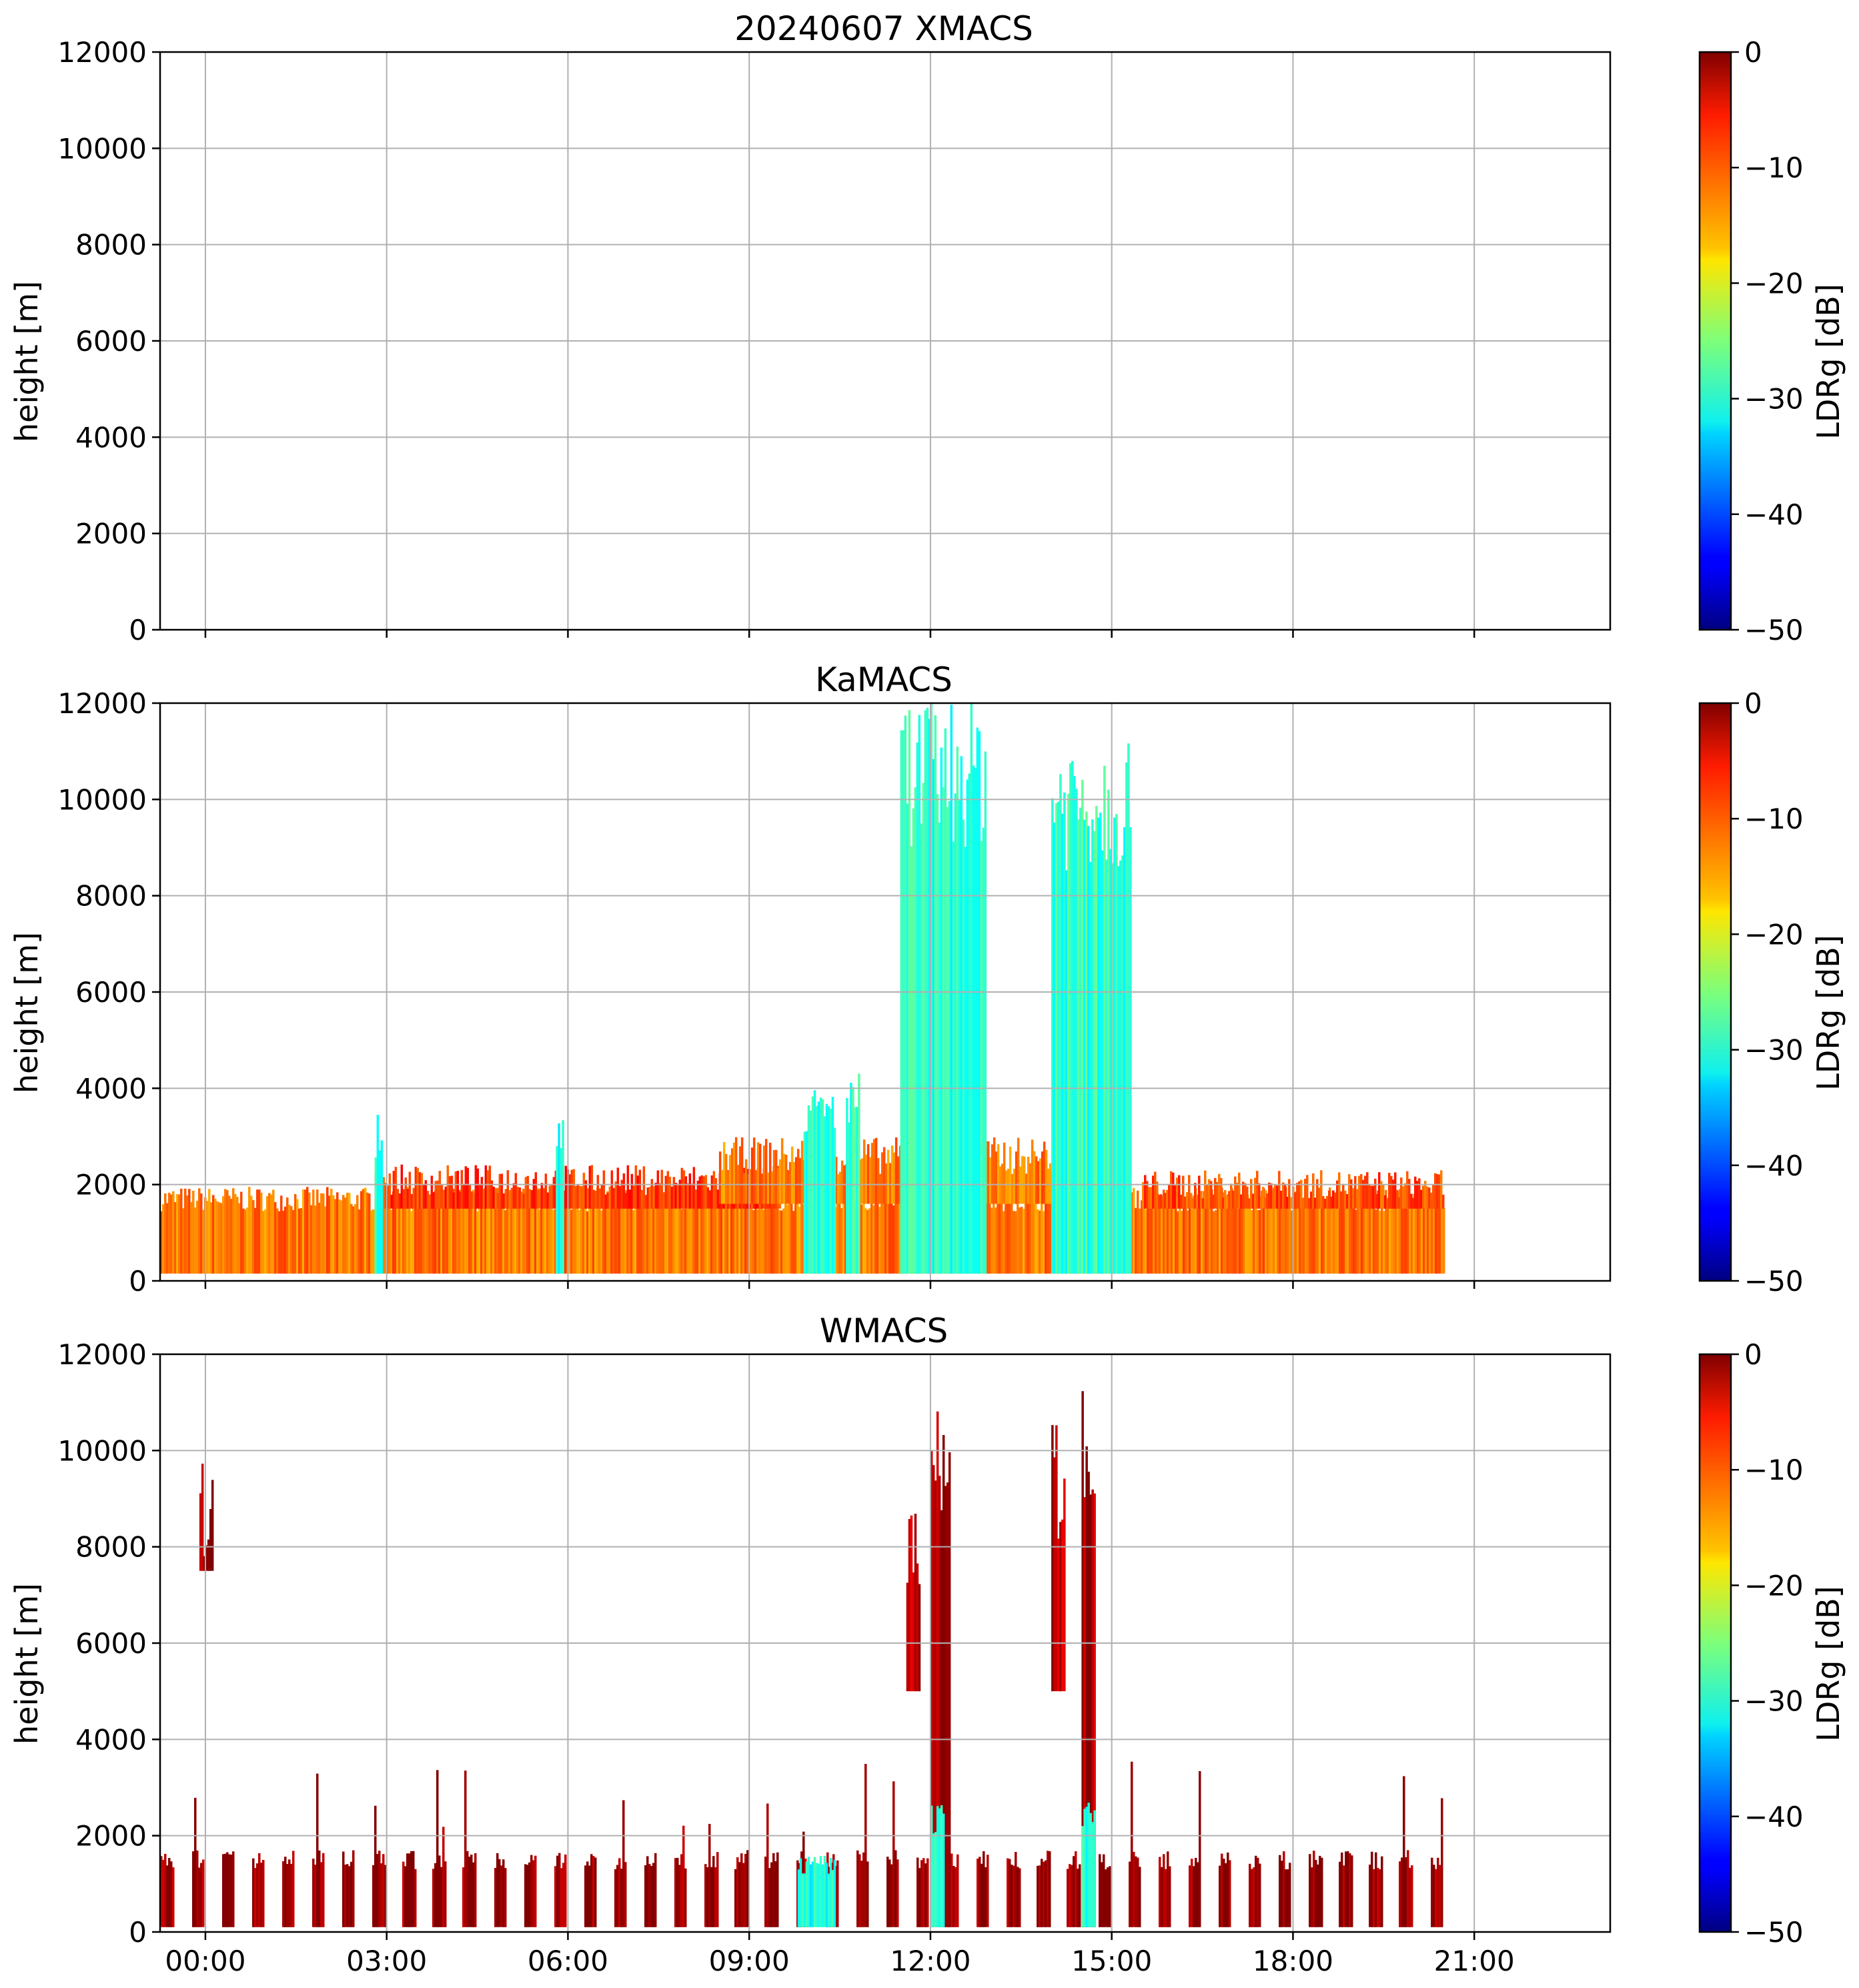  Describe the element at coordinates (1774, 1817) in the screenshot. I see `colorbar-tick-label: −40` at that location.